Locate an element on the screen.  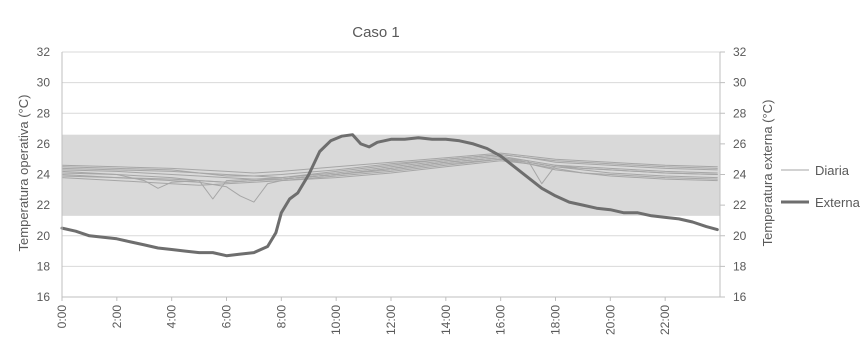
x-tick-label: 8:00 is located at coordinates (281, 317).